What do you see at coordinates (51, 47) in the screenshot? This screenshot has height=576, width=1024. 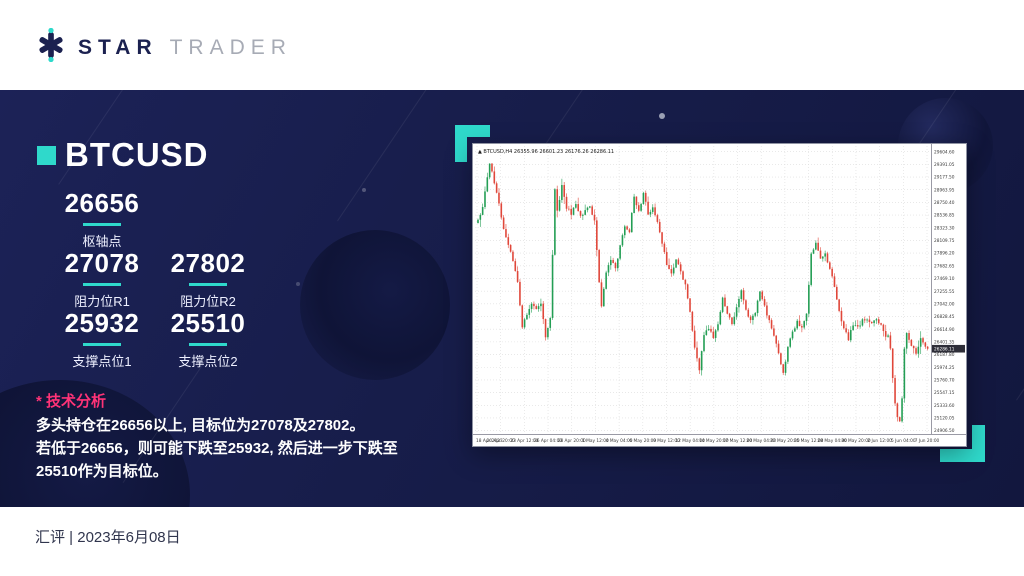 I see `star-asterisk-icon` at bounding box center [51, 47].